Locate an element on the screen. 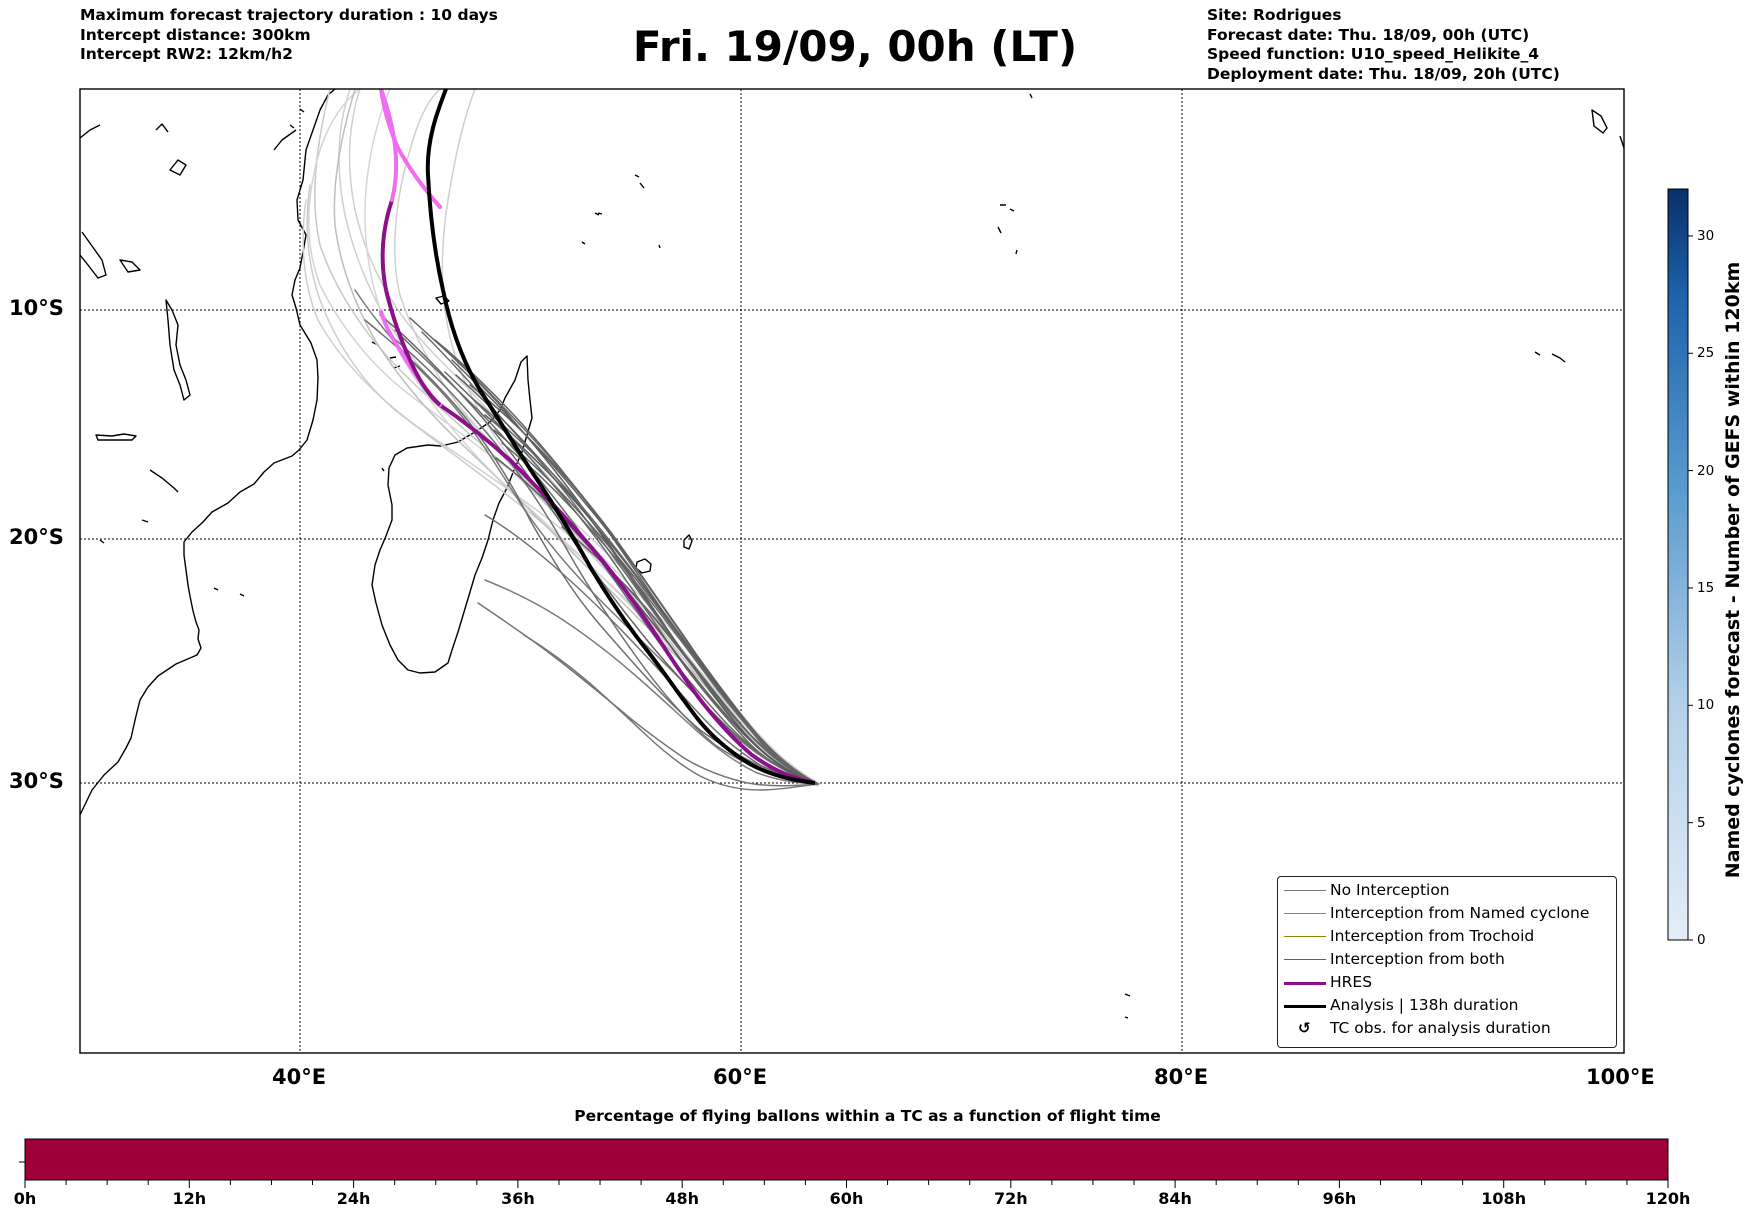 This screenshot has height=1213, width=1752. africa-coastline is located at coordinates (208, 452).